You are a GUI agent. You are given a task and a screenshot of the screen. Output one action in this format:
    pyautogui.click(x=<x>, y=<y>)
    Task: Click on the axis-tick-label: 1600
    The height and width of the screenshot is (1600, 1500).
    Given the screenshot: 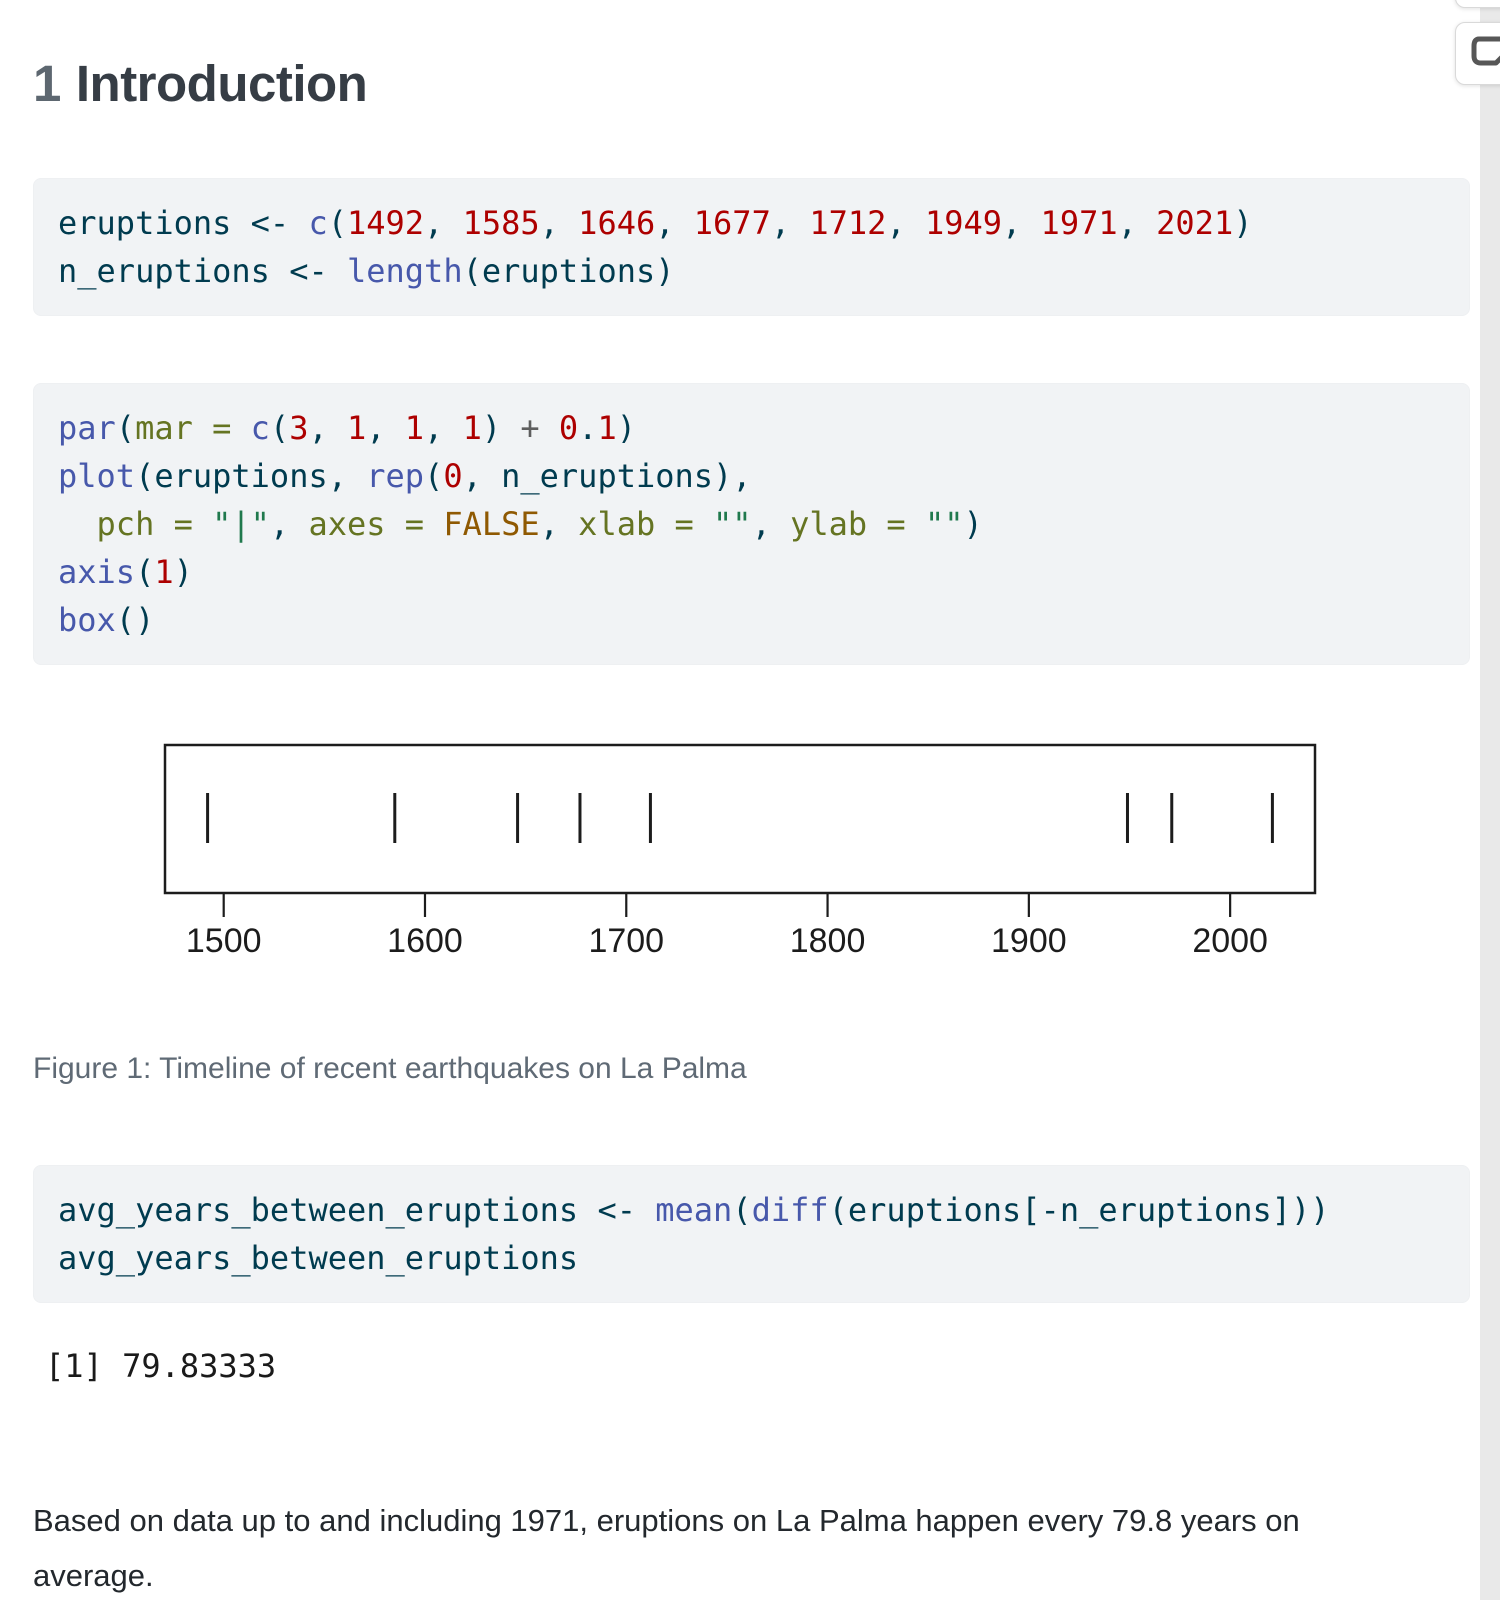 What is the action you would take?
    pyautogui.click(x=425, y=941)
    